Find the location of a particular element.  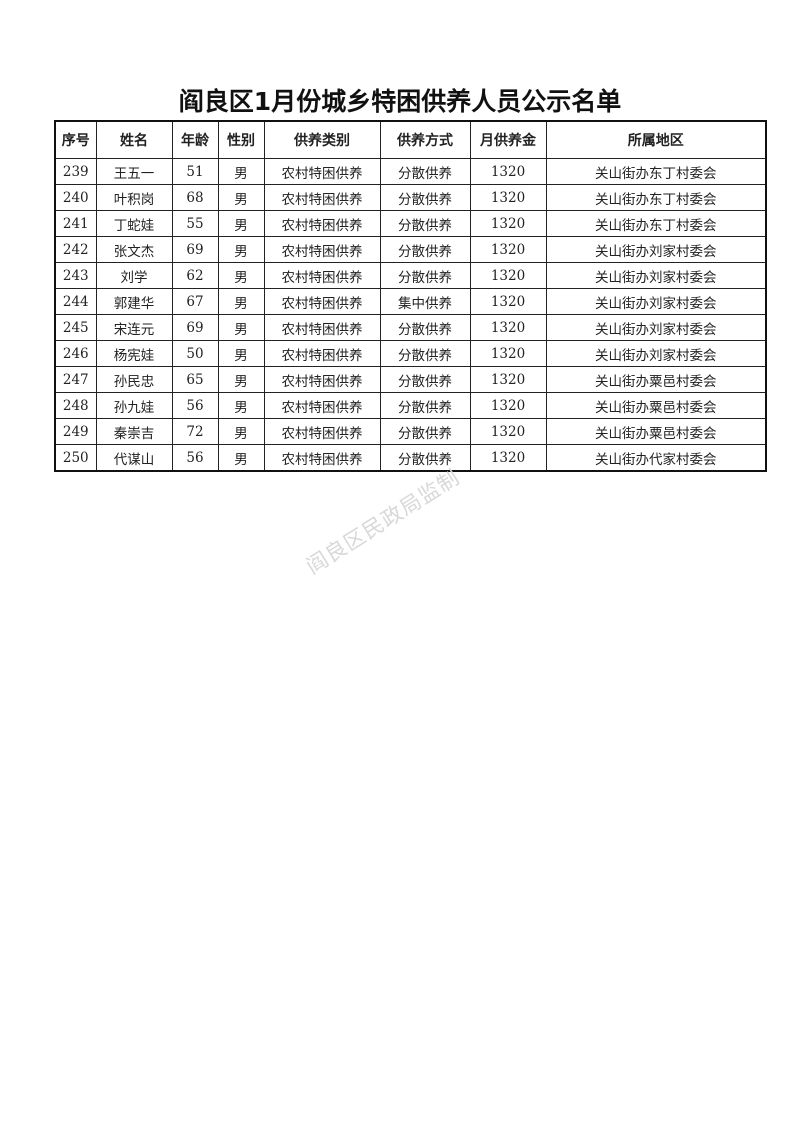

table-cell: 243 is located at coordinates (75, 275).